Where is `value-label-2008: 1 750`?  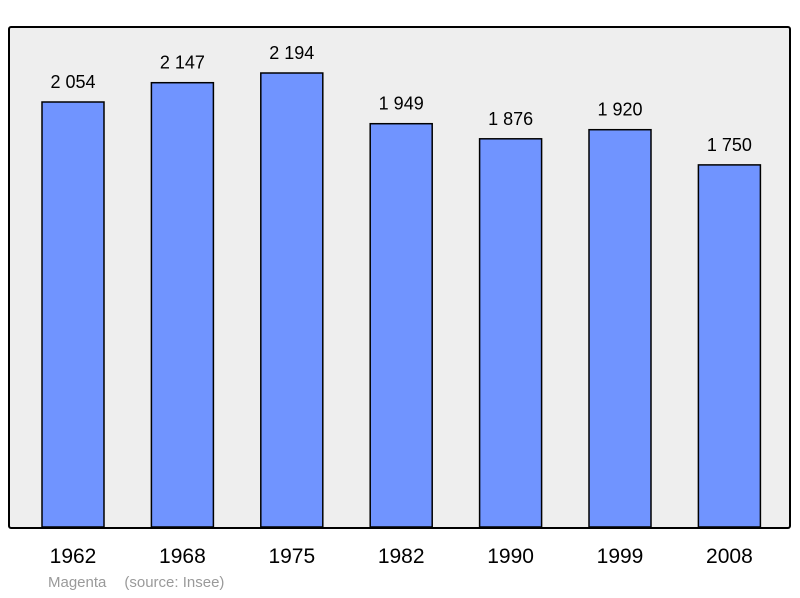 value-label-2008: 1 750 is located at coordinates (729, 145).